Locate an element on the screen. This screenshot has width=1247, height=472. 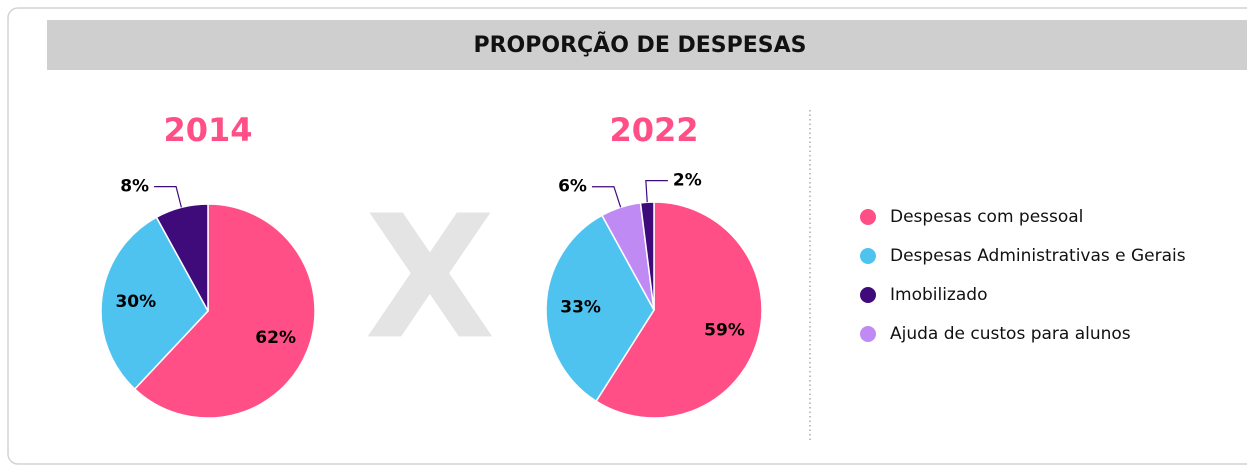
legend-label: Ajuda de custos para alunos is located at coordinates (1010, 334).